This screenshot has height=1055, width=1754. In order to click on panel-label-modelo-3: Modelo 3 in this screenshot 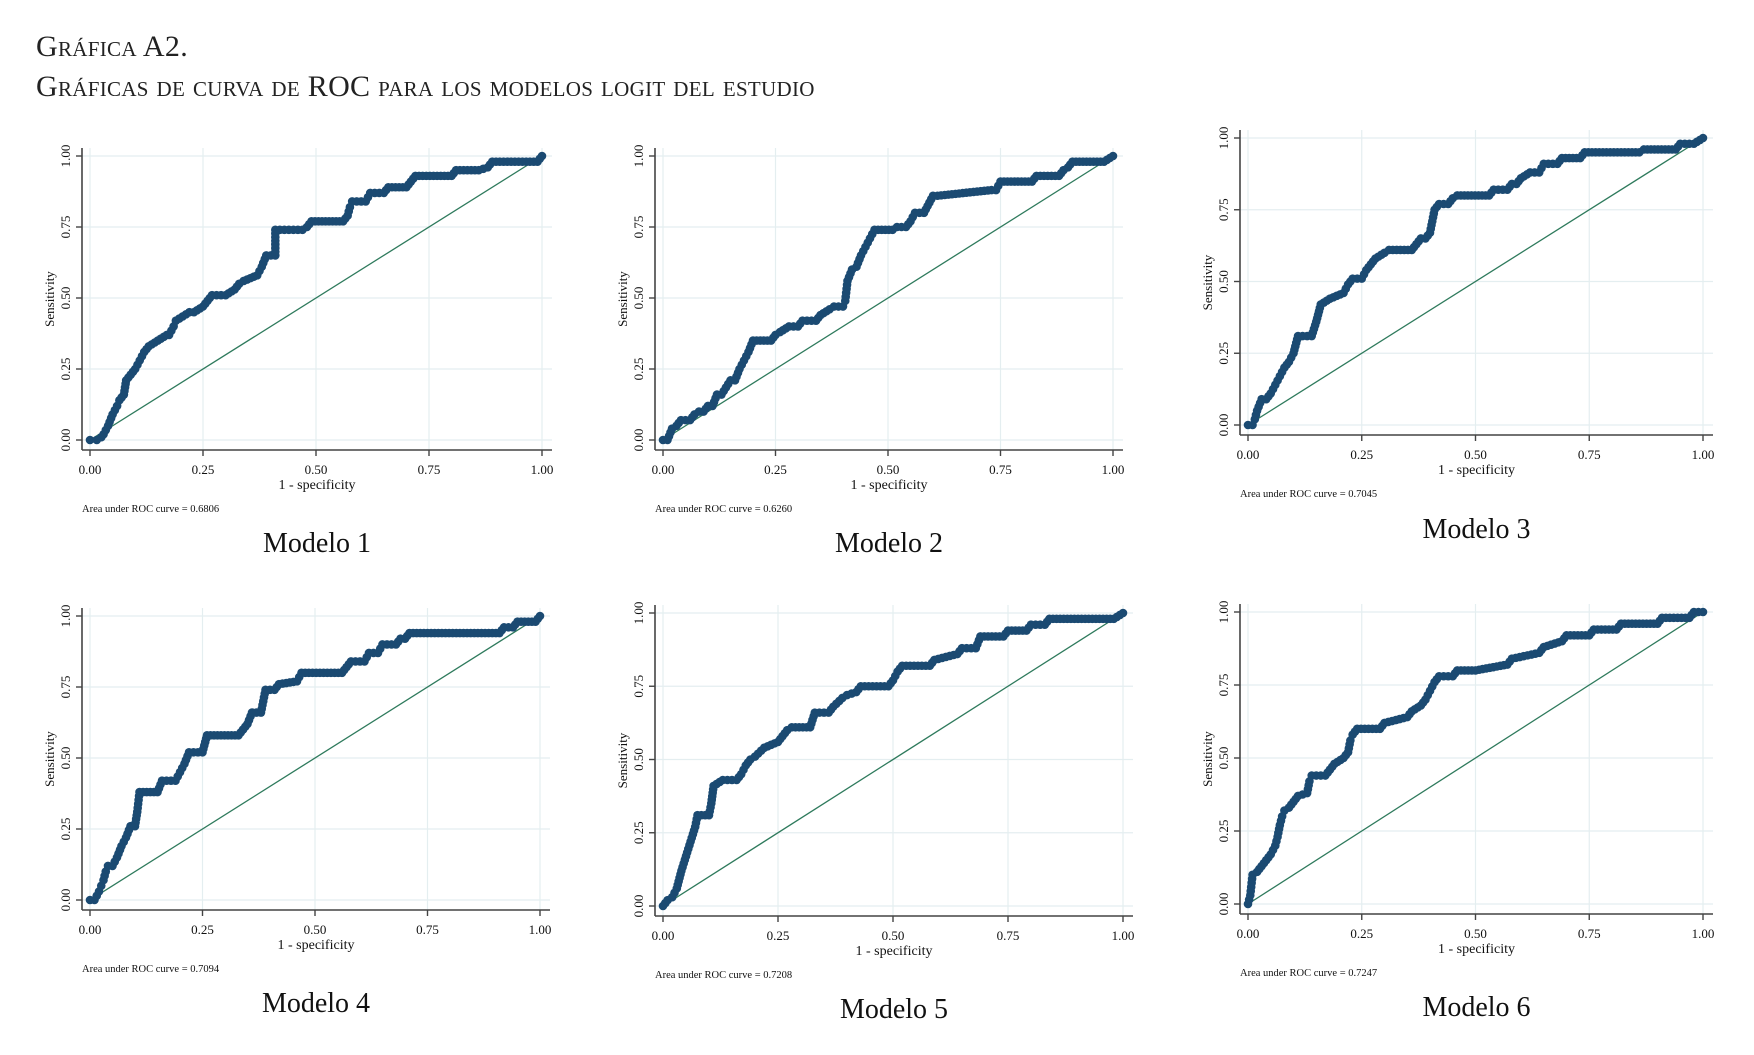, I will do `click(1476, 529)`.